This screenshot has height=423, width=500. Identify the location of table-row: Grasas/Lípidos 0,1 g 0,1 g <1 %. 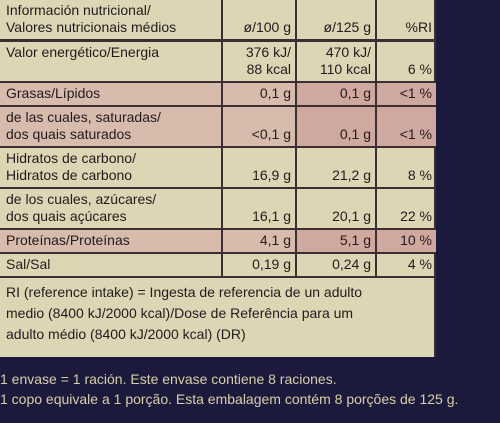
(218, 94).